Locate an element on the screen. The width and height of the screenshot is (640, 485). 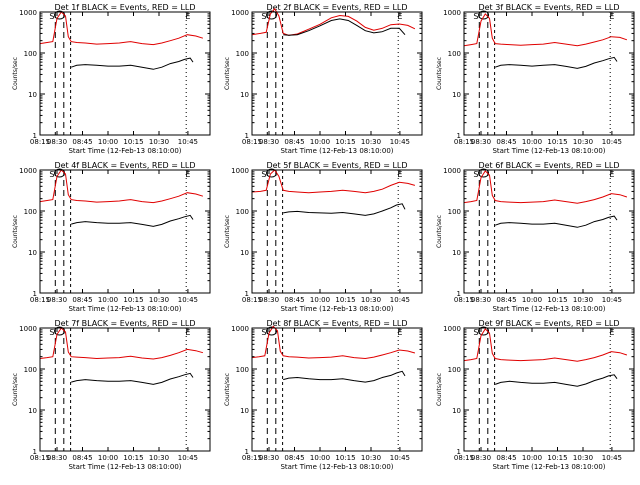
panel-title: Det 6f BLACK = Events, RED = LLD is located at coordinates (548, 165).